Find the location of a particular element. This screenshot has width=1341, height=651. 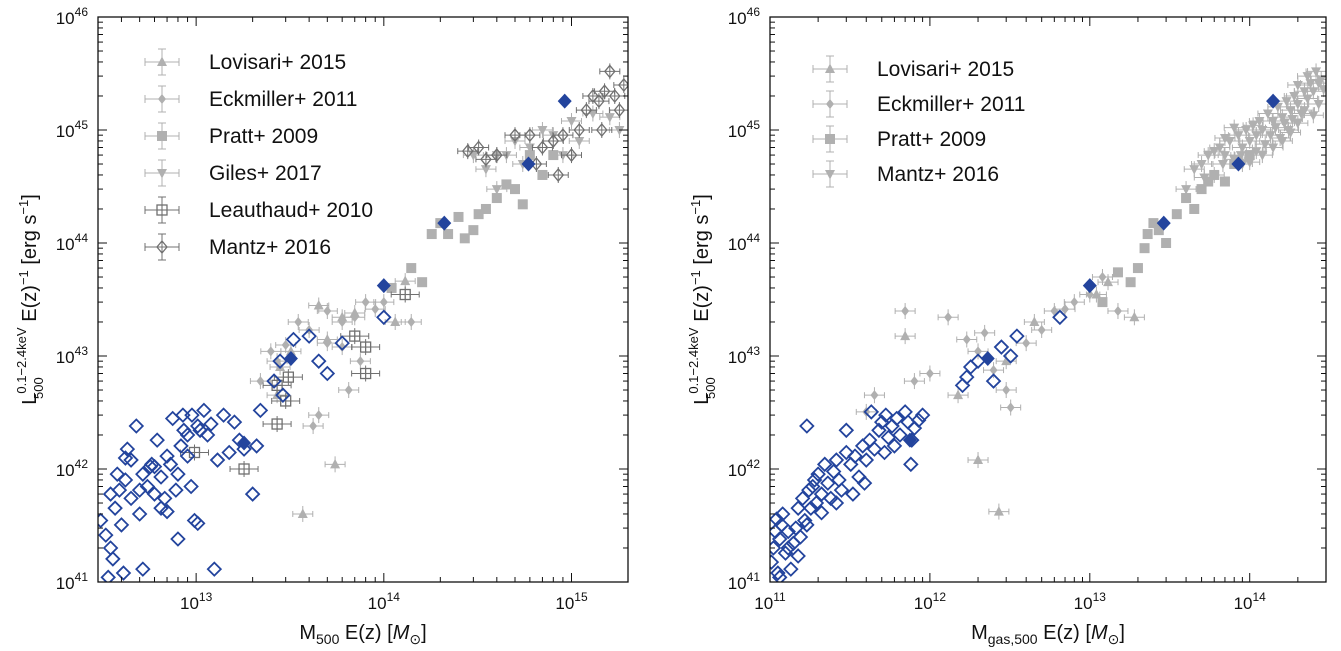

series-diamond-blue-open is located at coordinates (245, 445).